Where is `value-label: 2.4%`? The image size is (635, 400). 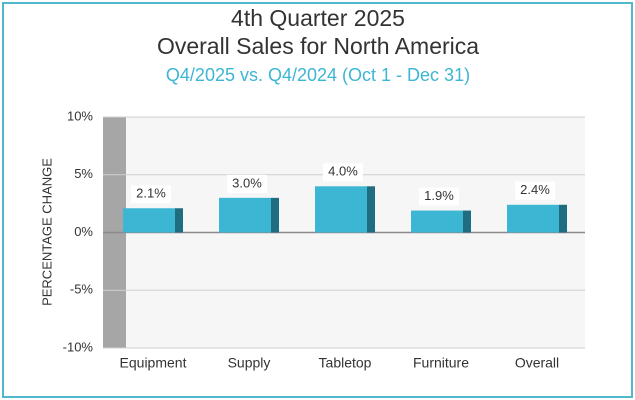 value-label: 2.4% is located at coordinates (535, 189).